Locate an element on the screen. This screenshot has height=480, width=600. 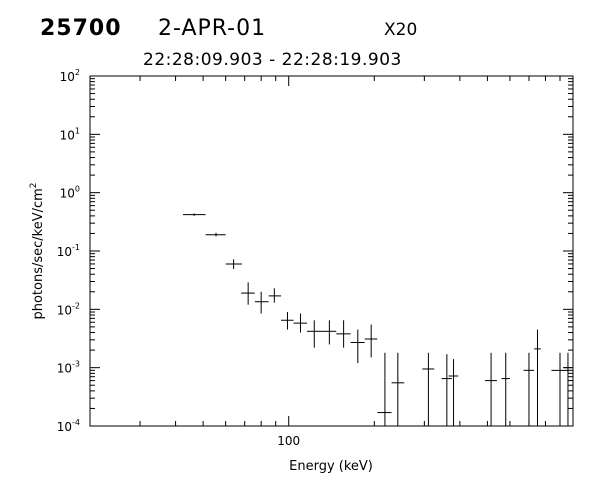
y-axis-label-superscript: 2 is located at coordinates (34, 185).